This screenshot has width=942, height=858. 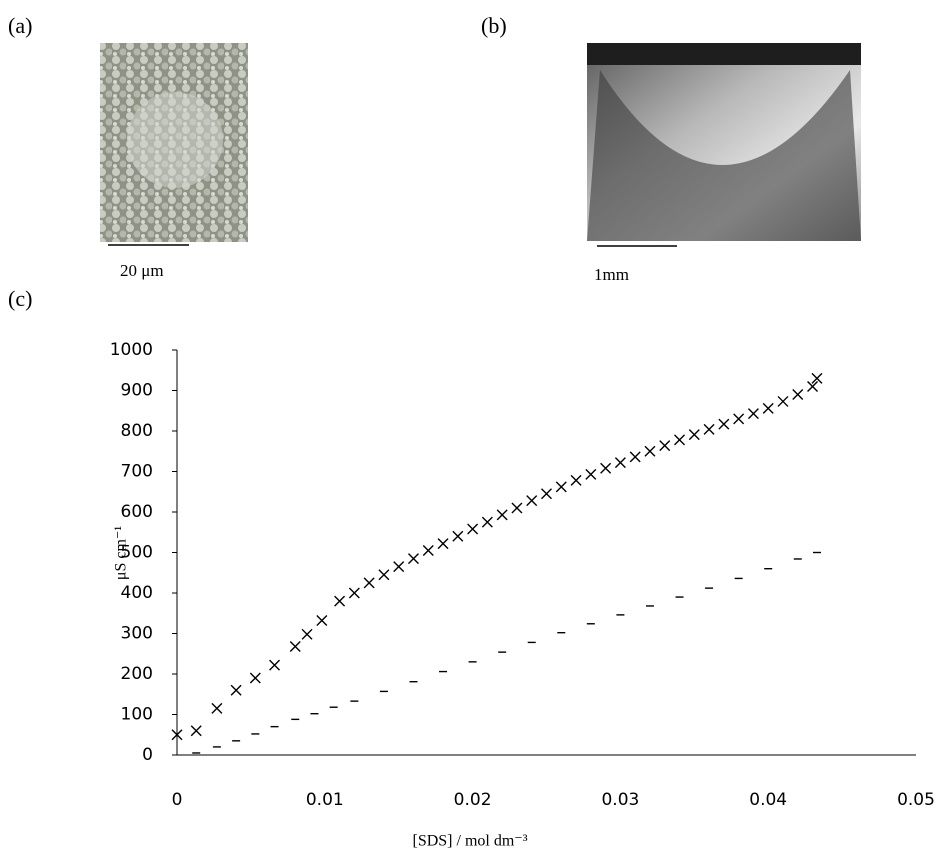 What do you see at coordinates (469, 841) in the screenshot?
I see `x-axis-label: [SDS] / mol dm⁻³` at bounding box center [469, 841].